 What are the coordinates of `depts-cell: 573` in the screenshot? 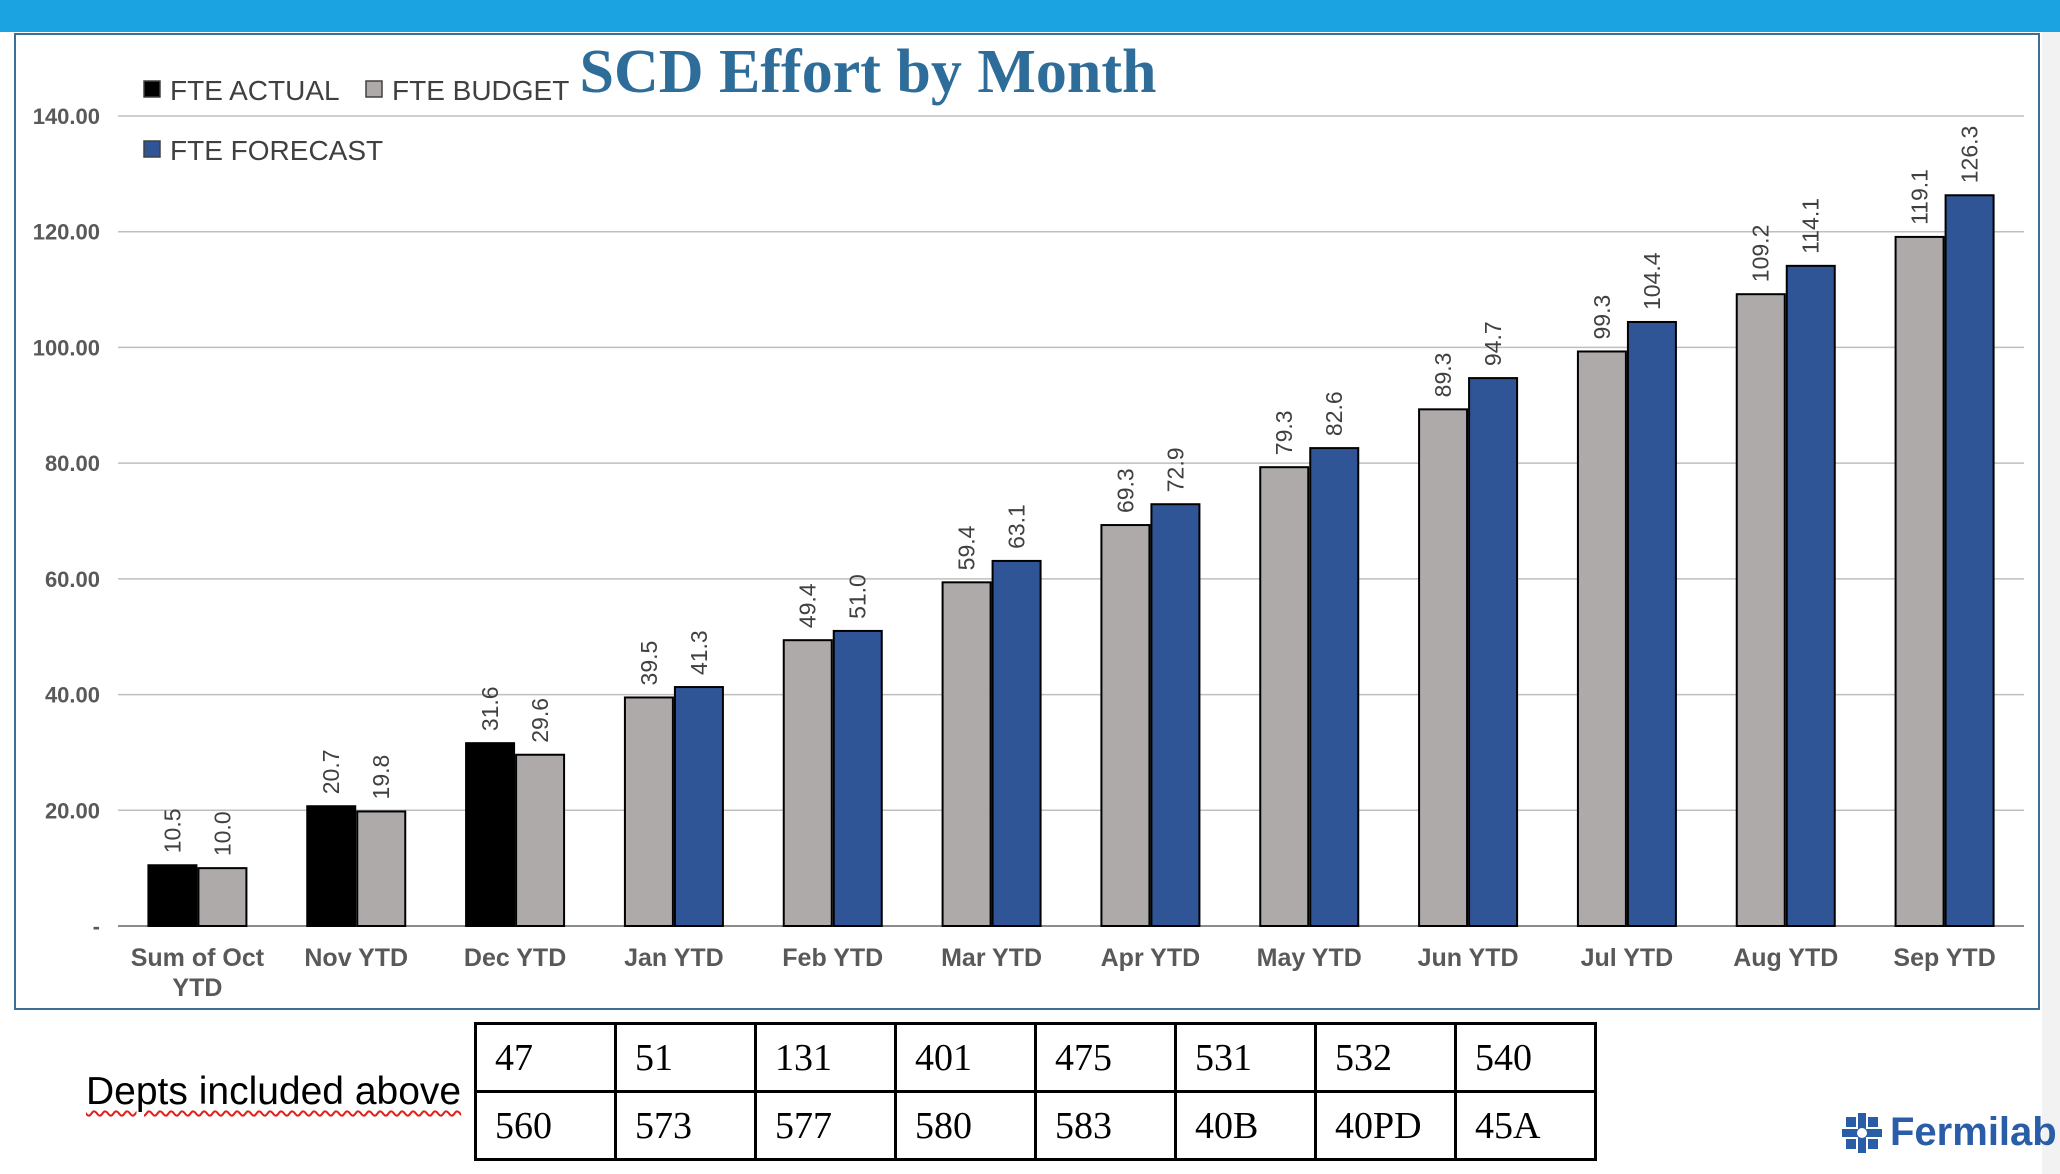 It's located at (685, 1125).